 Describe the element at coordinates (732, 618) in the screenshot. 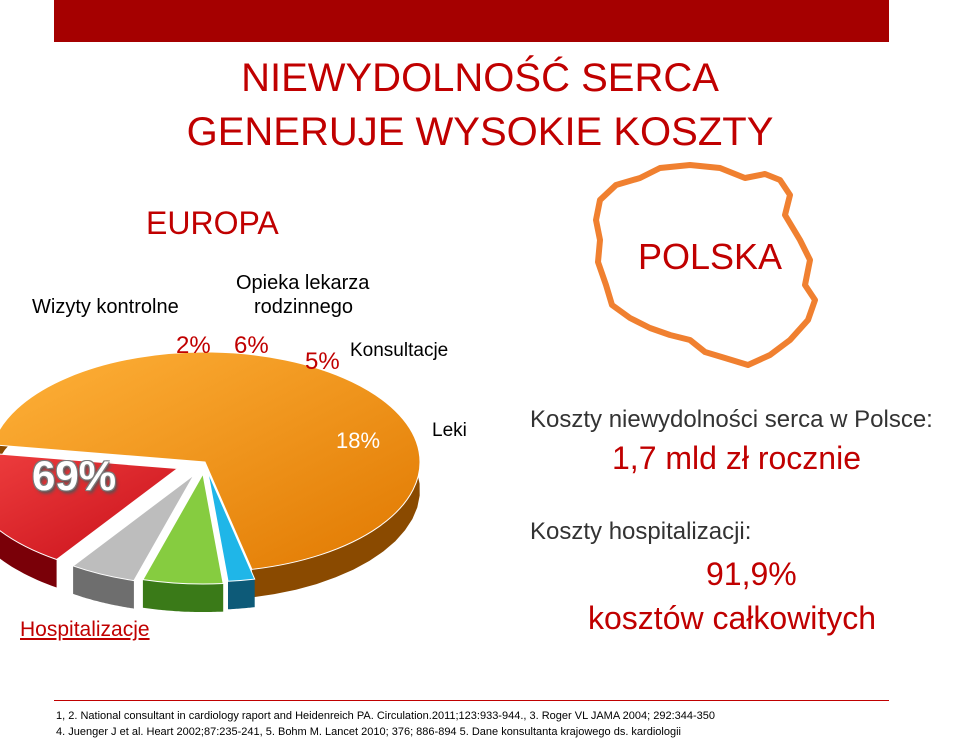

I see `poland-hosp-value2: kosztów całkowitych` at that location.